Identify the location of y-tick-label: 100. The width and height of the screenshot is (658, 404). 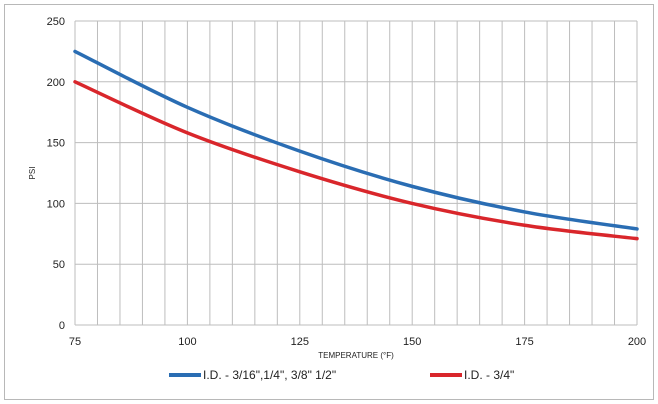
(56, 204).